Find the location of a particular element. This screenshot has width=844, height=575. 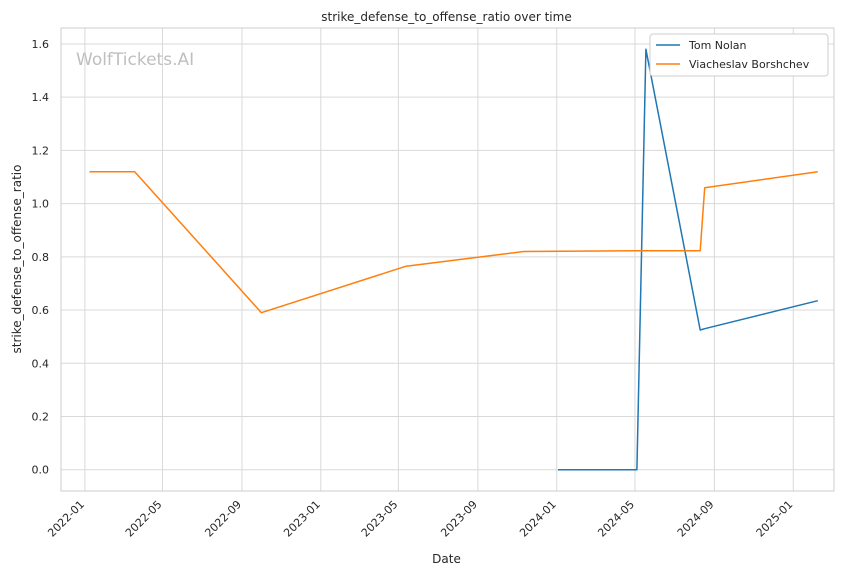

x-tick-label: 2024-05 is located at coordinates (616, 519).